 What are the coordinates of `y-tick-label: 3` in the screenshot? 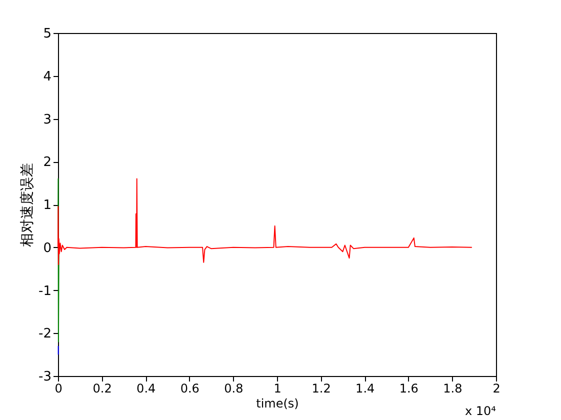 It's located at (47, 120).